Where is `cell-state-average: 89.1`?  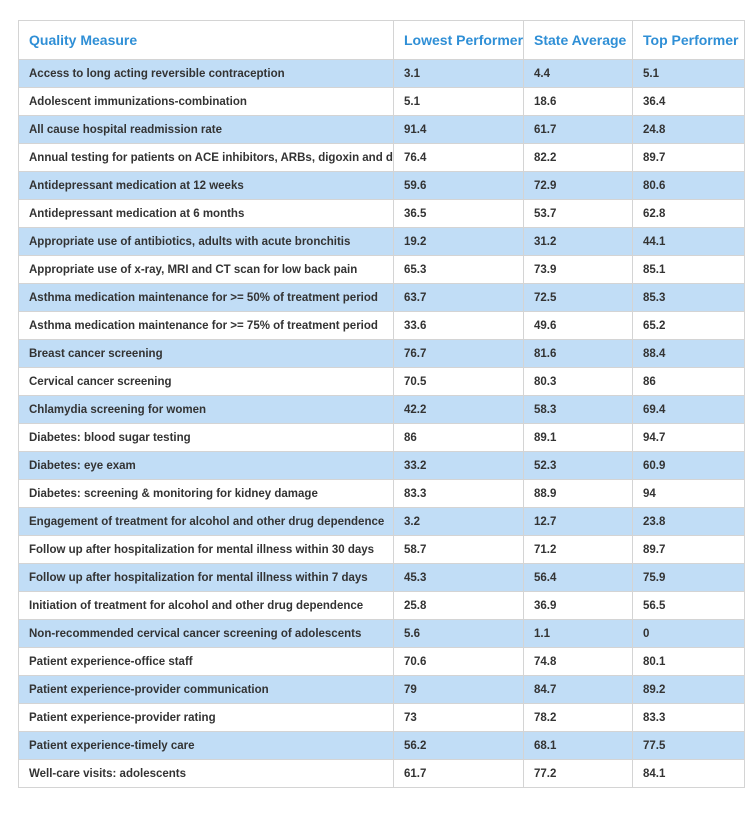
cell-state-average: 89.1 is located at coordinates (578, 437).